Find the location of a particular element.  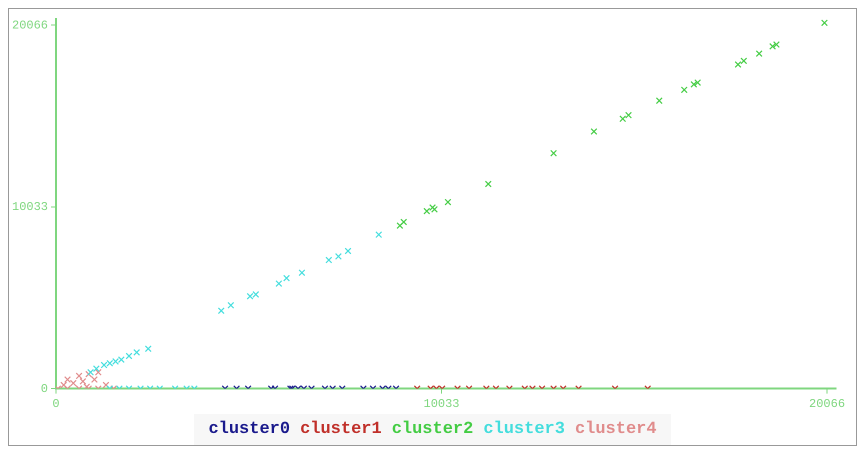

text: cluster3 is located at coordinates (524, 429).